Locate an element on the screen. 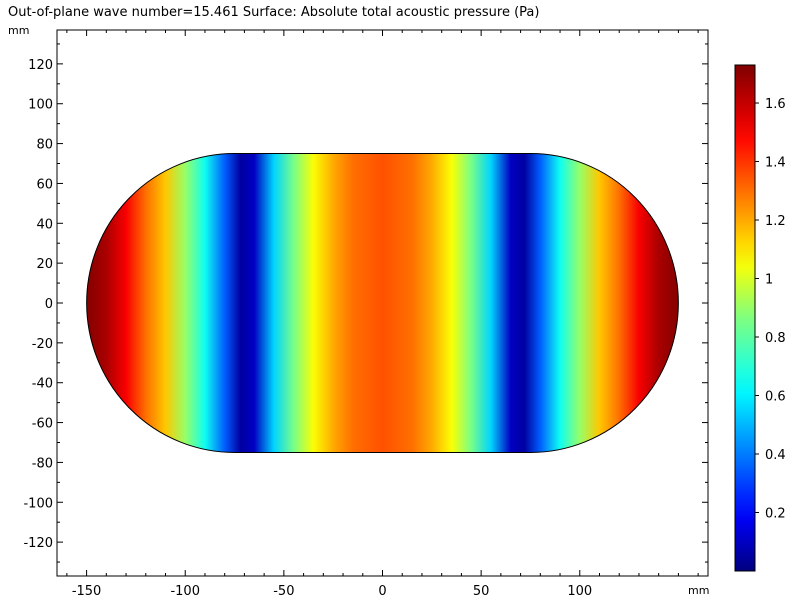 Image resolution: width=793 pixels, height=602 pixels. colorbar-tick-label: 1.2 is located at coordinates (775, 221).